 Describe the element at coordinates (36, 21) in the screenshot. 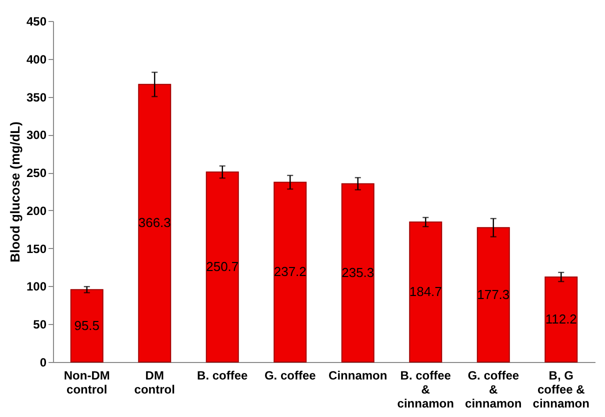

I see `y-tick-label: 450` at that location.